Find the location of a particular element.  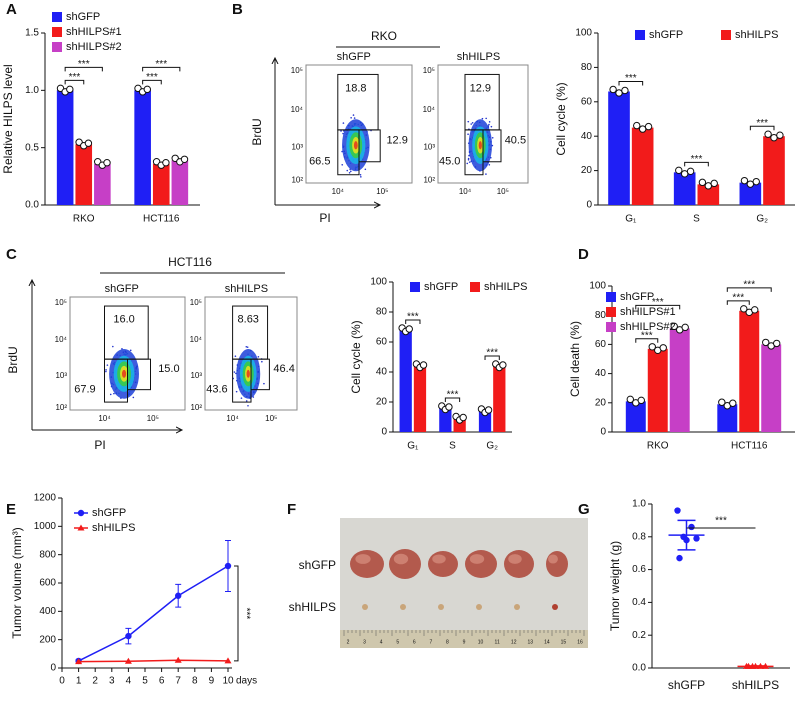

y-tick-label: 0.8 is located at coordinates (639, 536).